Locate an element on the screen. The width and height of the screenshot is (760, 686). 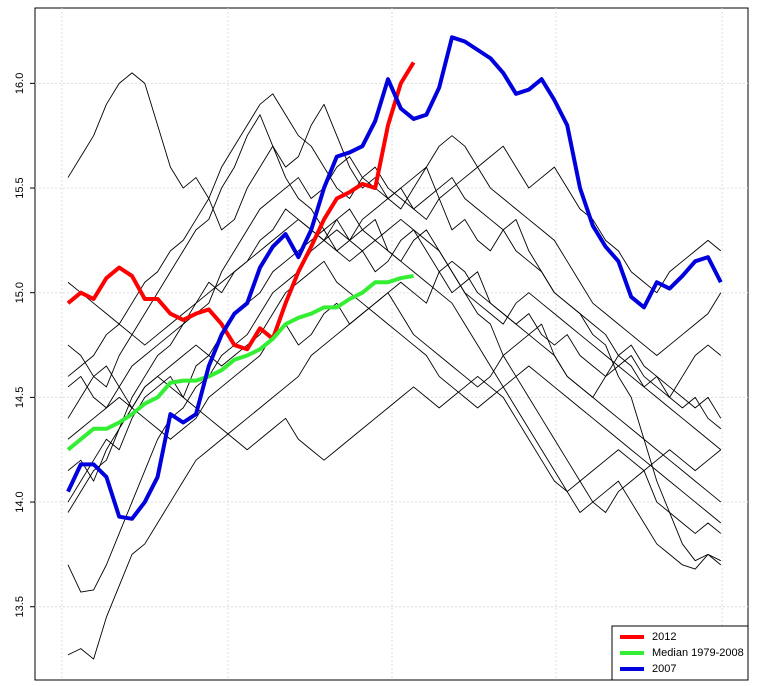
legend-label: 2012 is located at coordinates (664, 637).